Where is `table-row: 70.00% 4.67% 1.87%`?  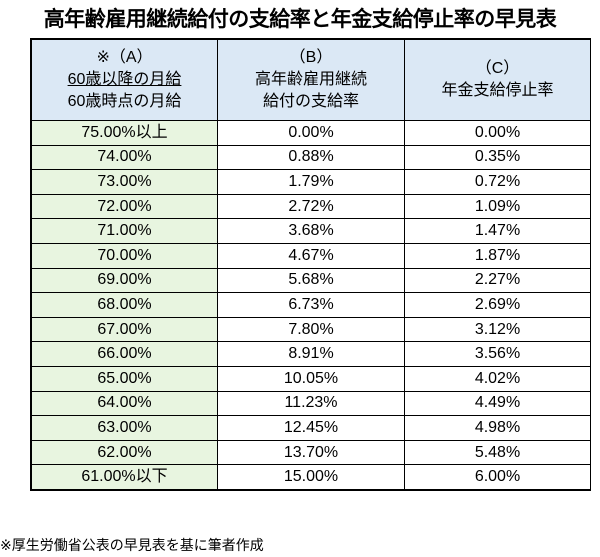 table-row: 70.00% 4.67% 1.87% is located at coordinates (311, 255).